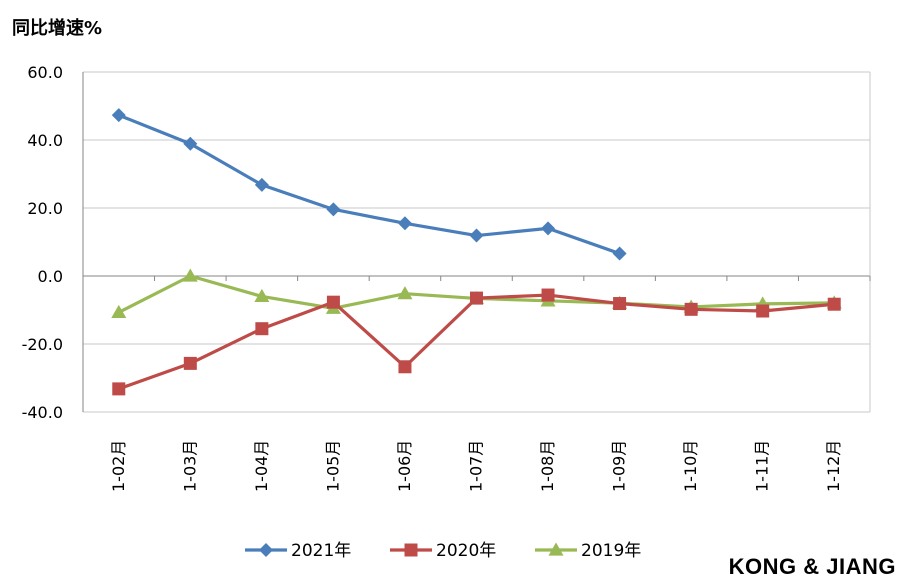  Describe the element at coordinates (404, 466) in the screenshot. I see `x-tick-label: 1-06月` at that location.